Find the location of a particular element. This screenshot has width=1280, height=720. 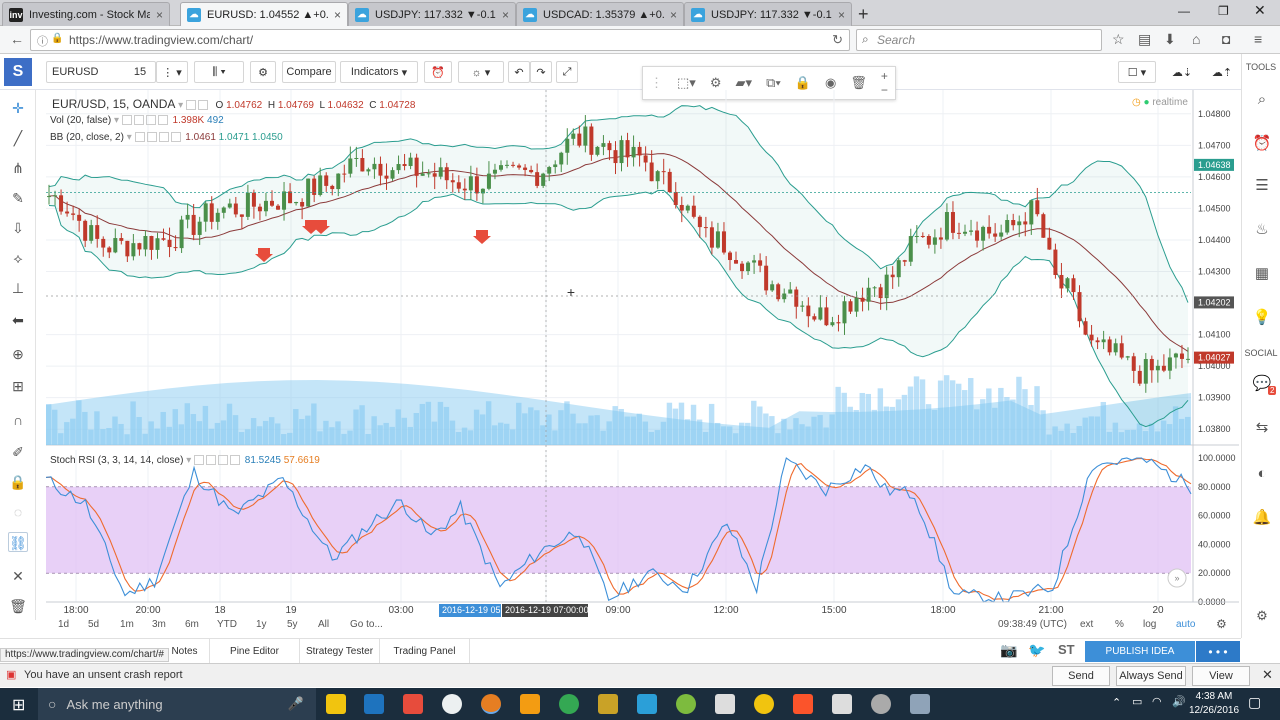

interval-value: 15 is located at coordinates (140, 72).